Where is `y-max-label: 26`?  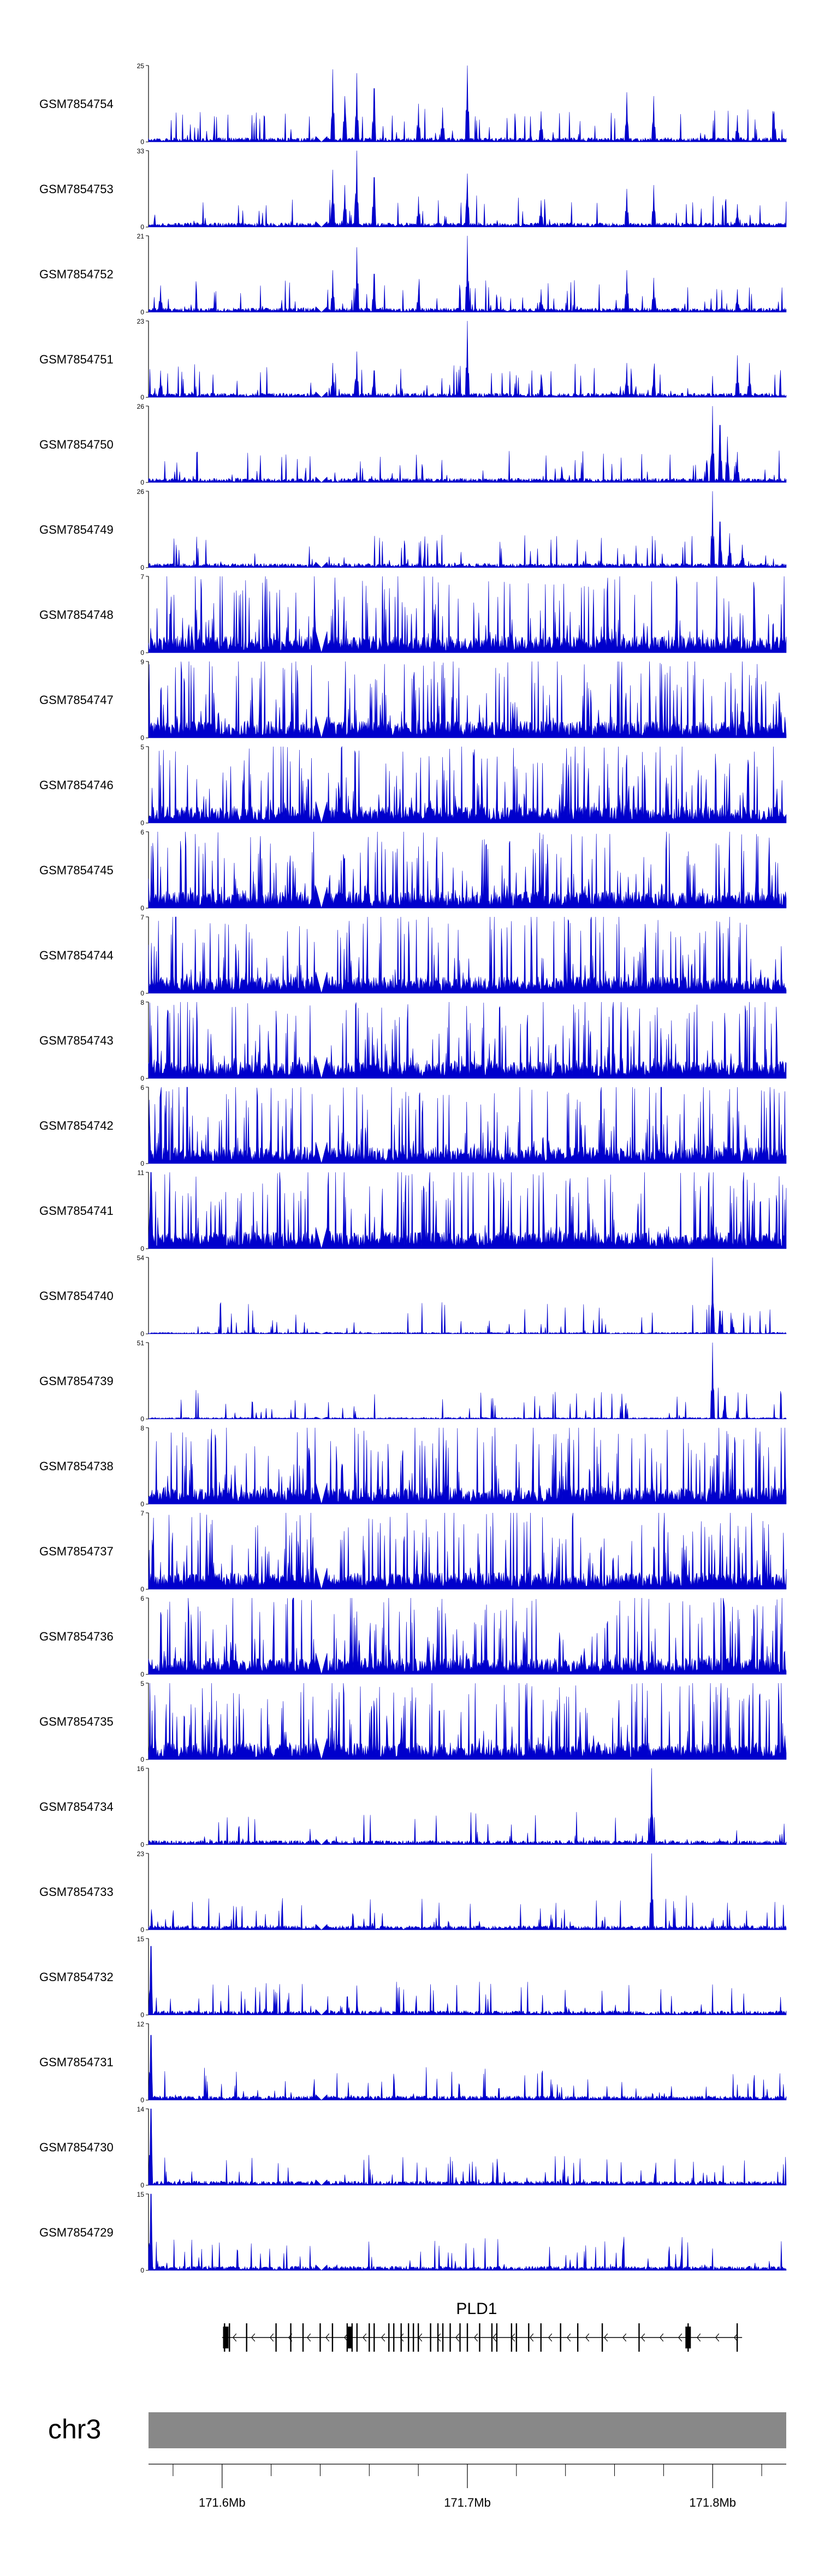 y-max-label: 26 is located at coordinates (141, 406).